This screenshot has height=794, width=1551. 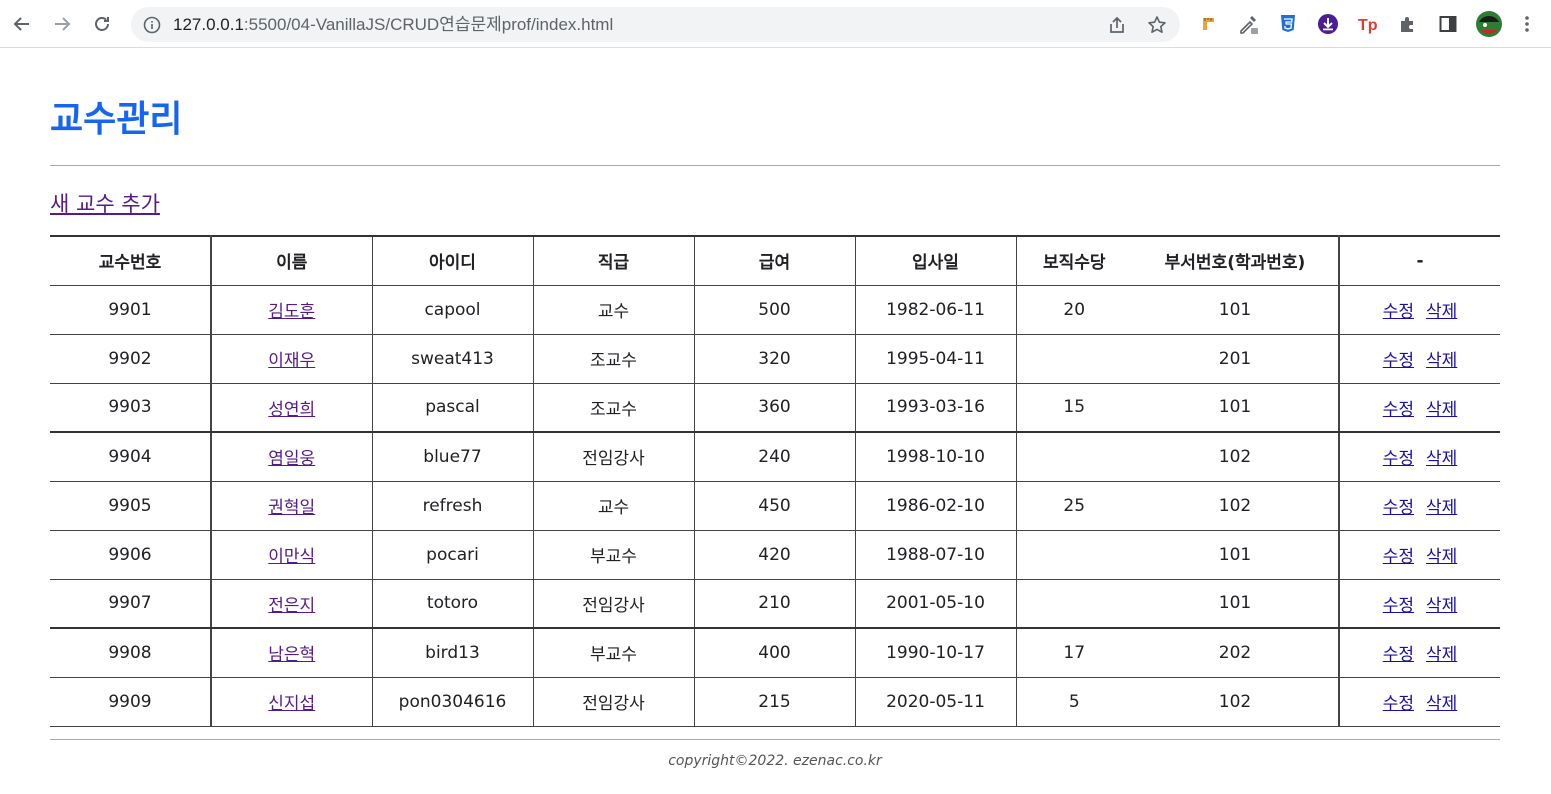 I want to click on cell-name: 염일웅, so click(x=292, y=457).